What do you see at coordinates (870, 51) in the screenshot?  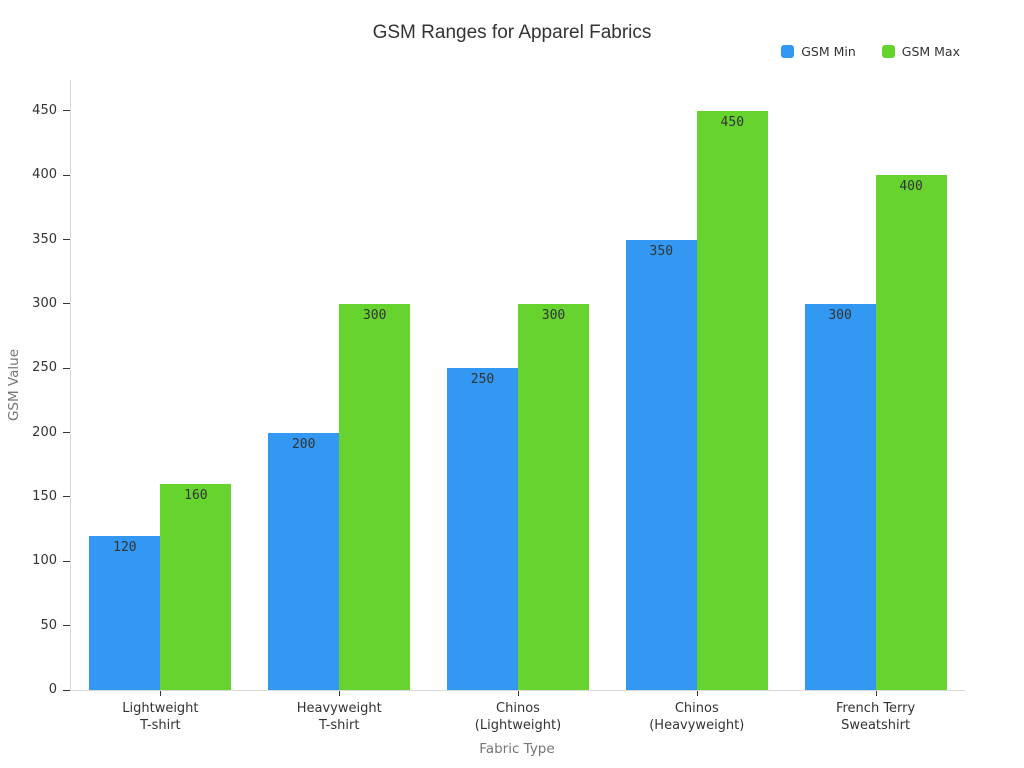 I see `legend: GSM Min GSM Max` at bounding box center [870, 51].